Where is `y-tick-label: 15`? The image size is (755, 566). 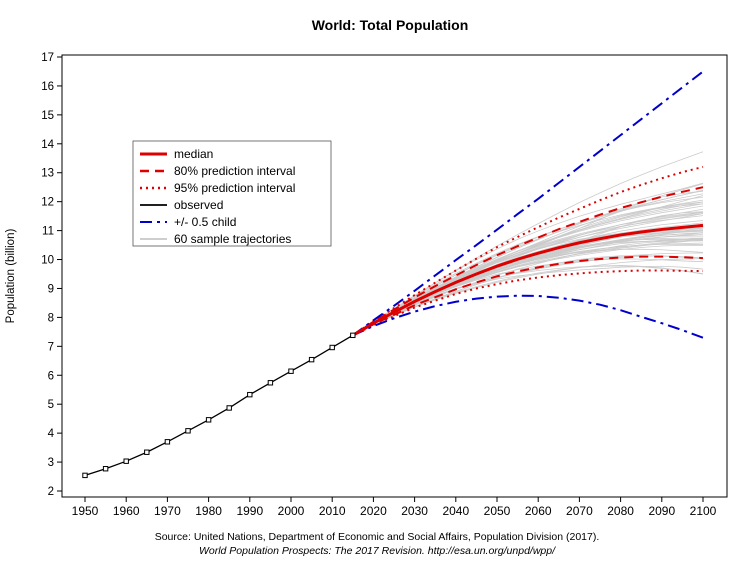 y-tick-label: 15 is located at coordinates (47, 116).